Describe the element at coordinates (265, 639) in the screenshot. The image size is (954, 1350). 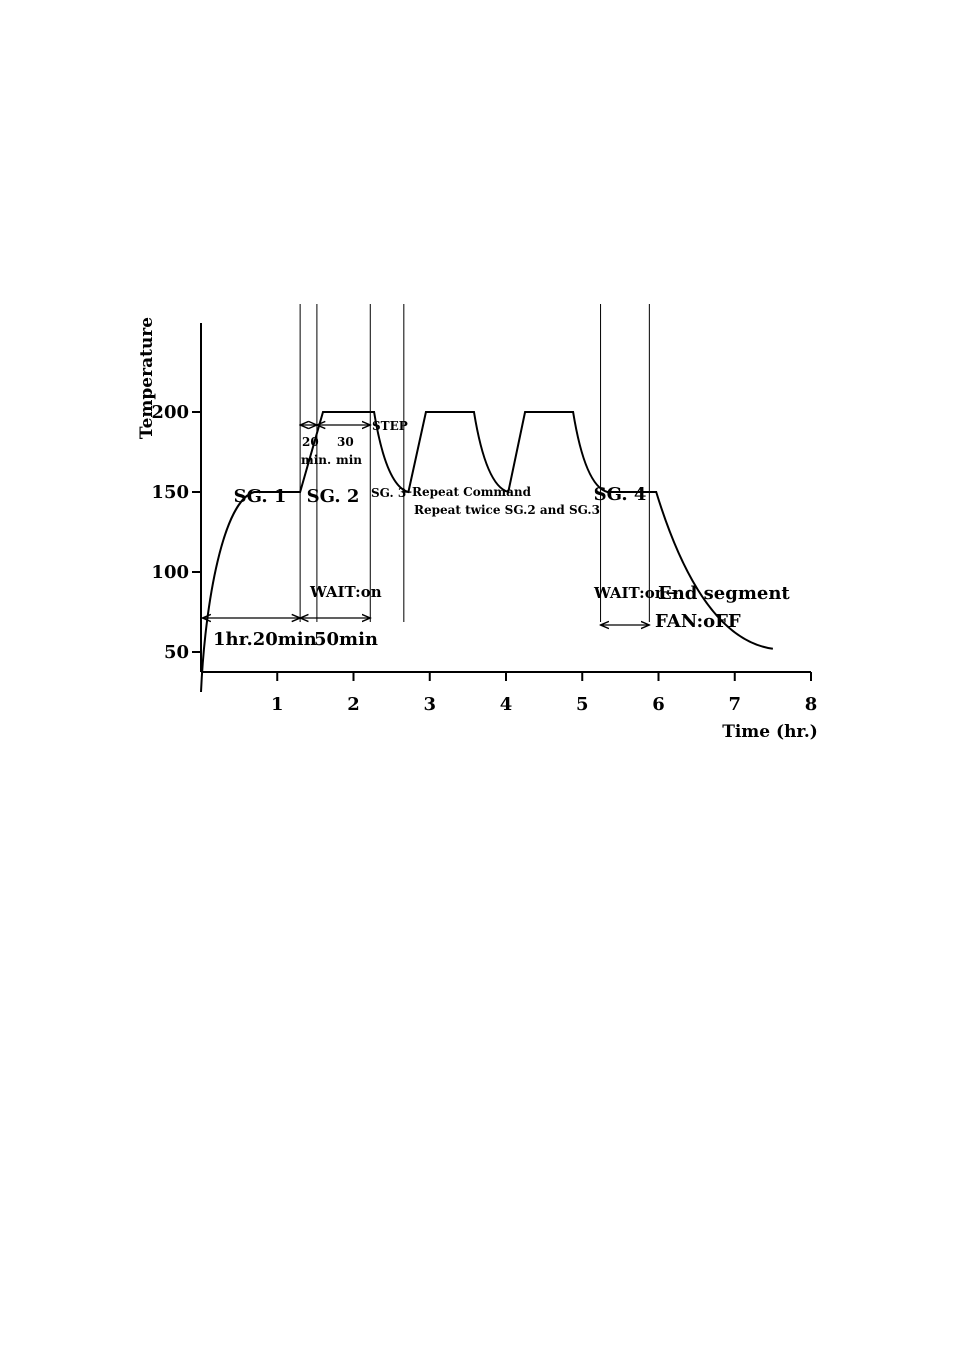
I see `span-1-label: 1hr.20min` at that location.